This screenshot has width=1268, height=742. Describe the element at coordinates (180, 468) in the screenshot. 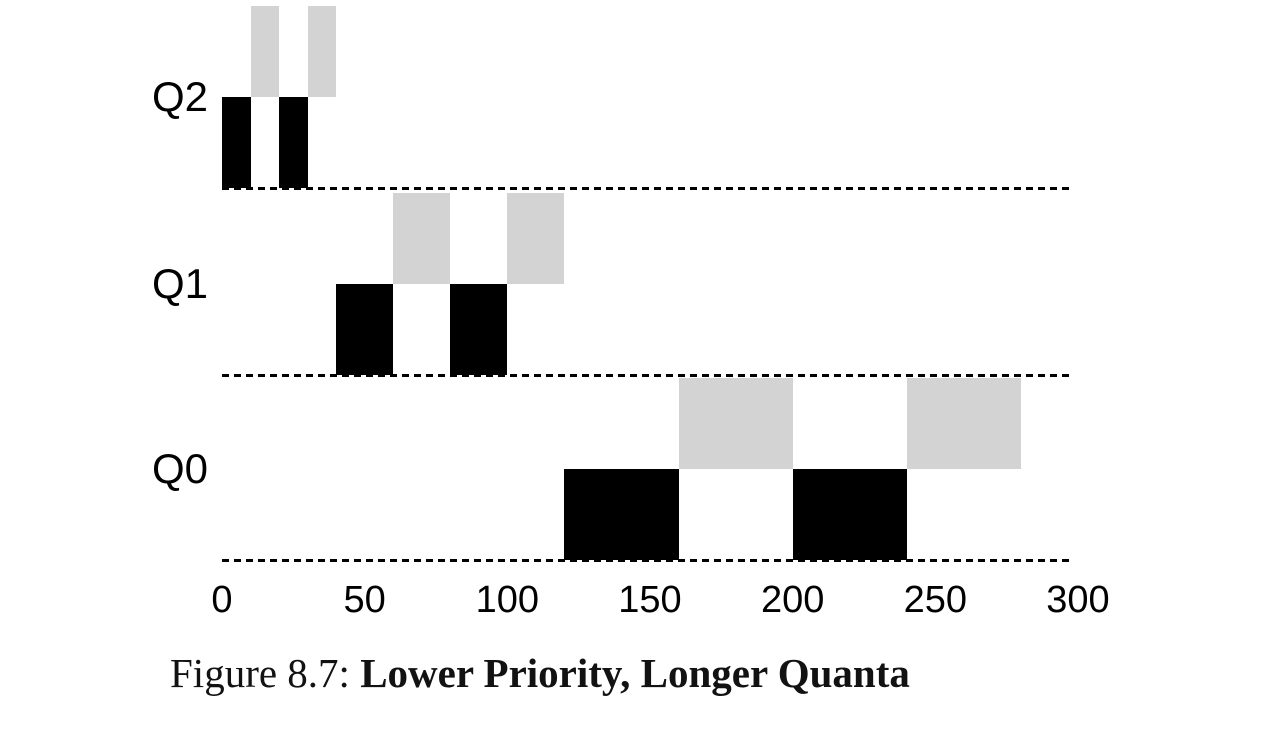

I see `queue-label-q0: Q0` at that location.